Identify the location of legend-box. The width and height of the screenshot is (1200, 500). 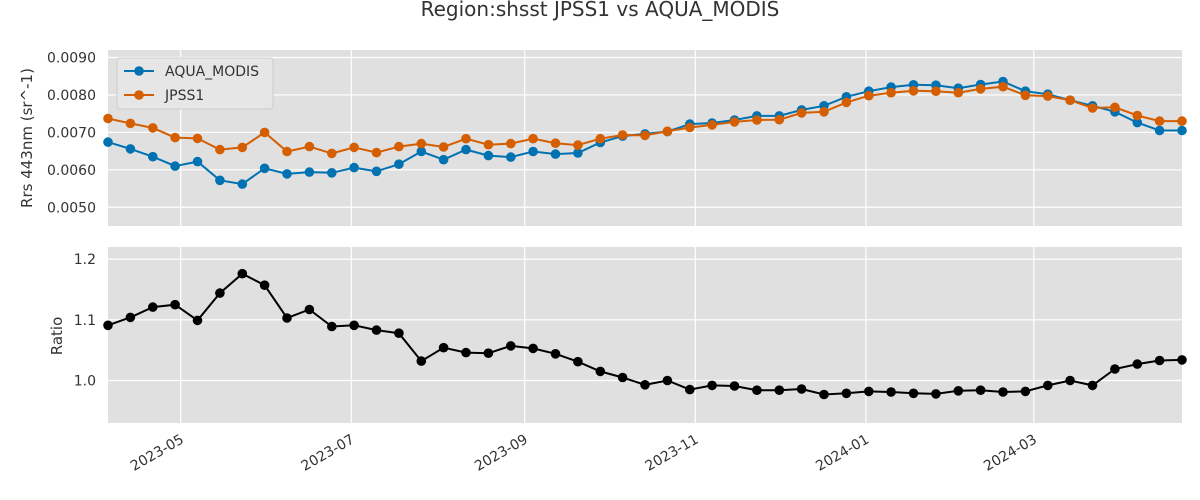
(195, 83).